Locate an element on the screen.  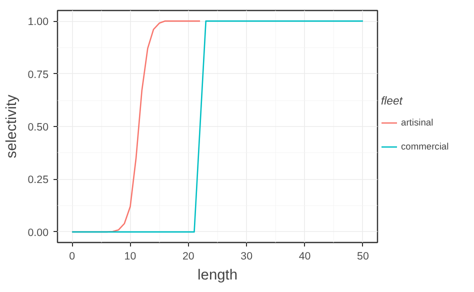
x-tick-label: 40 is located at coordinates (304, 256).